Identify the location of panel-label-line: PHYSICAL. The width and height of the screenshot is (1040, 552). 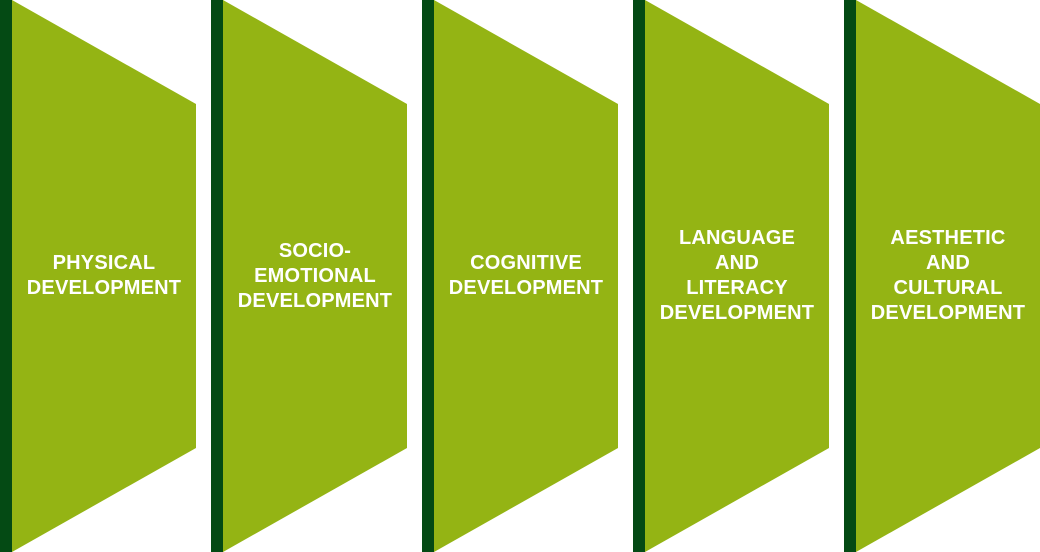
(104, 263).